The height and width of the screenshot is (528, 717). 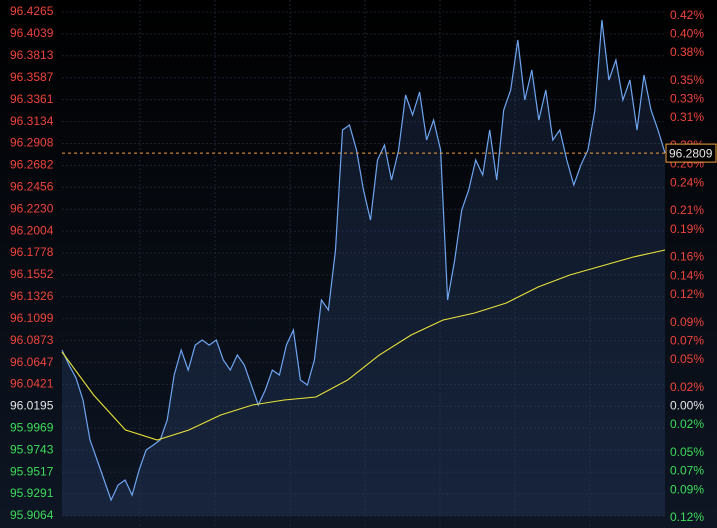 What do you see at coordinates (32, 208) in the screenshot?
I see `y-tick-label: 96.2230` at bounding box center [32, 208].